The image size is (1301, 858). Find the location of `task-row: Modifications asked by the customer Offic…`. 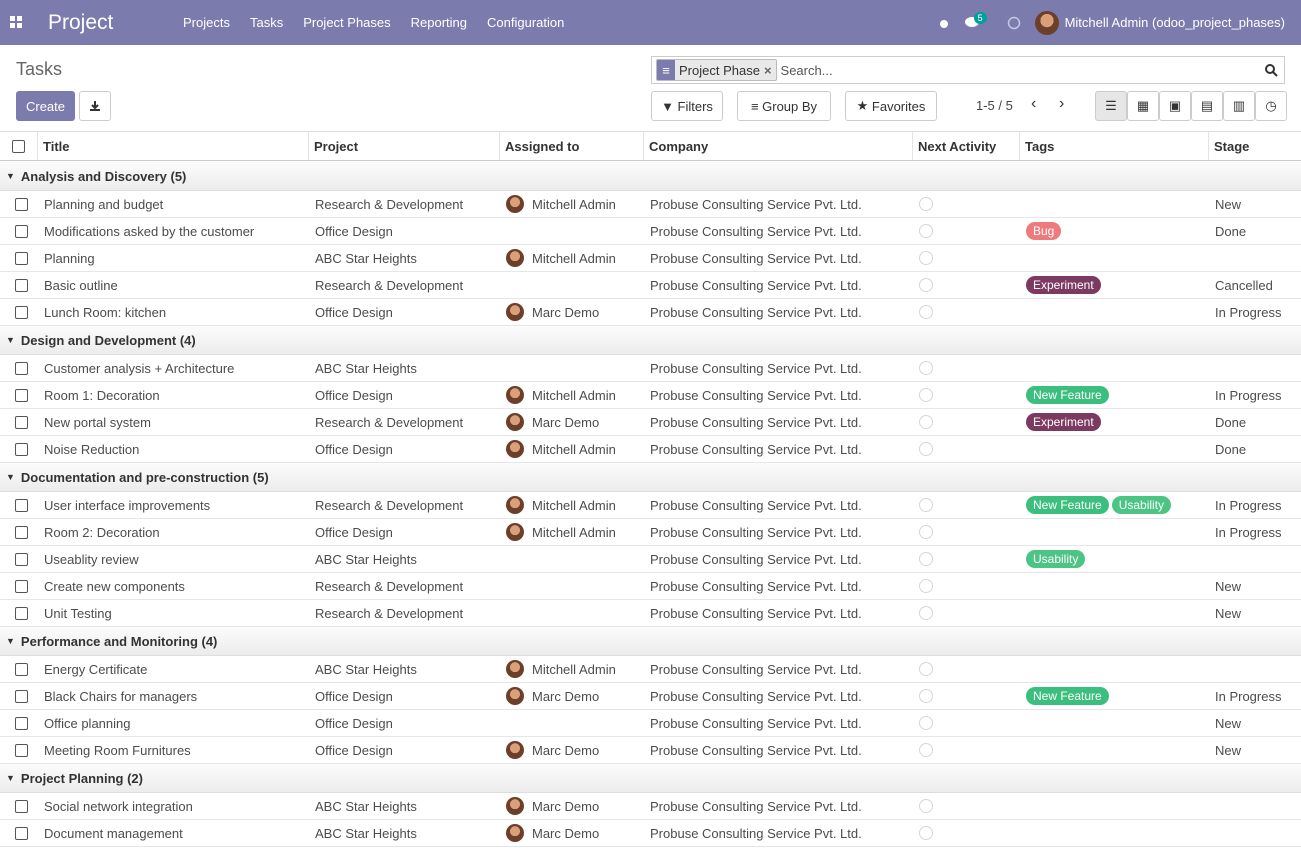

task-row: Modifications asked by the customer Offic… is located at coordinates (650, 231).